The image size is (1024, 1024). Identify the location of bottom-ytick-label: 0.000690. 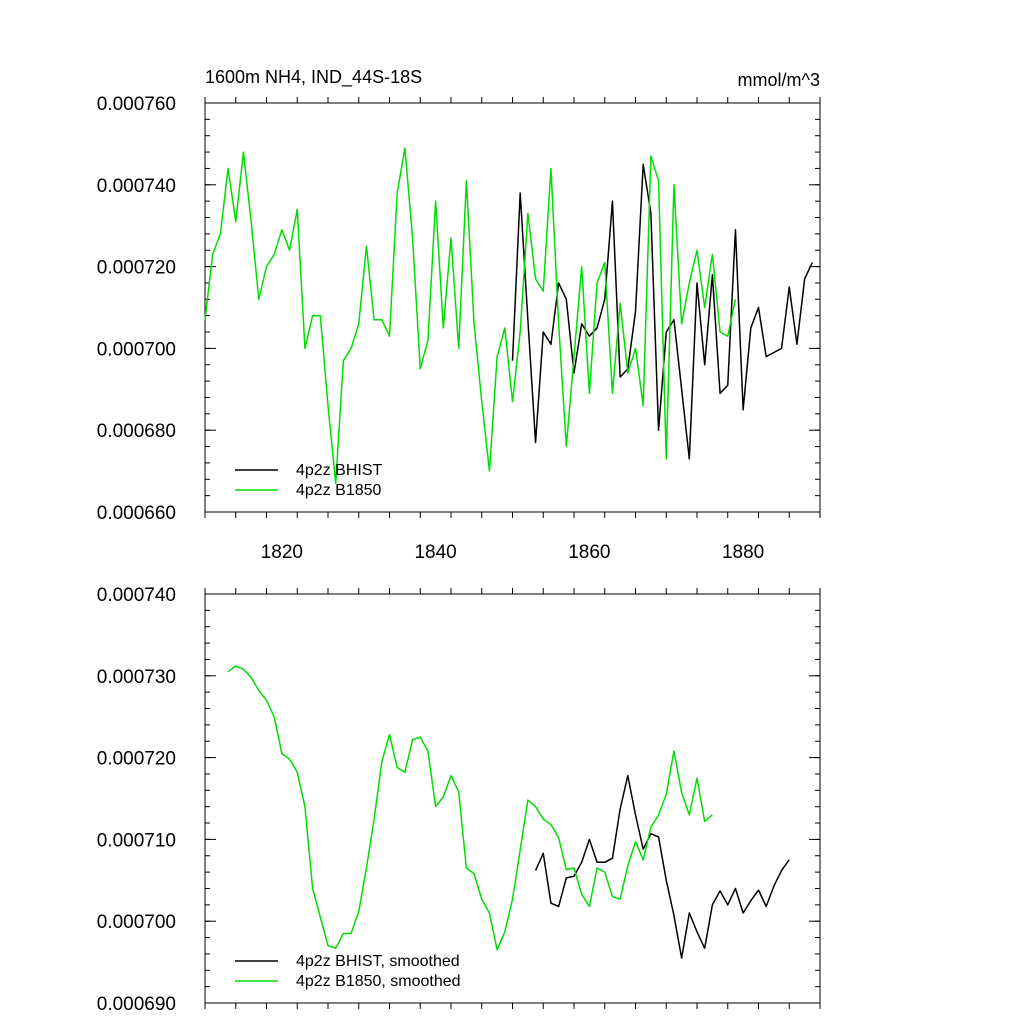
(136, 1004).